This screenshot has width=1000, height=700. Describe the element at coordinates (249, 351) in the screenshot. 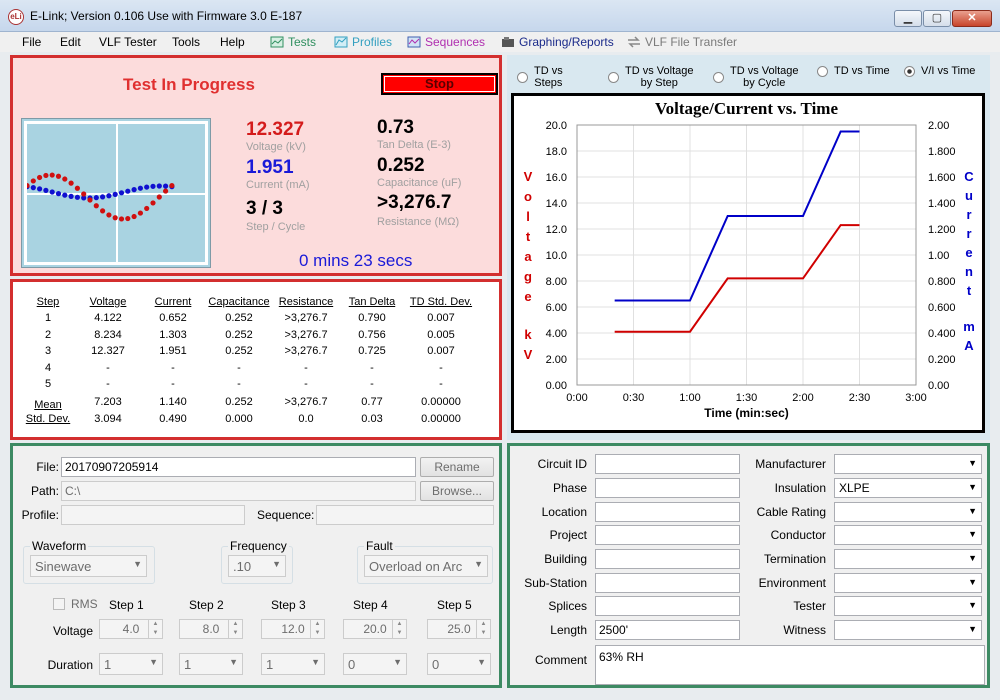

I see `table-row: 3 12.327 1.951 0.252 >3,276.7 0.725 0.007` at that location.